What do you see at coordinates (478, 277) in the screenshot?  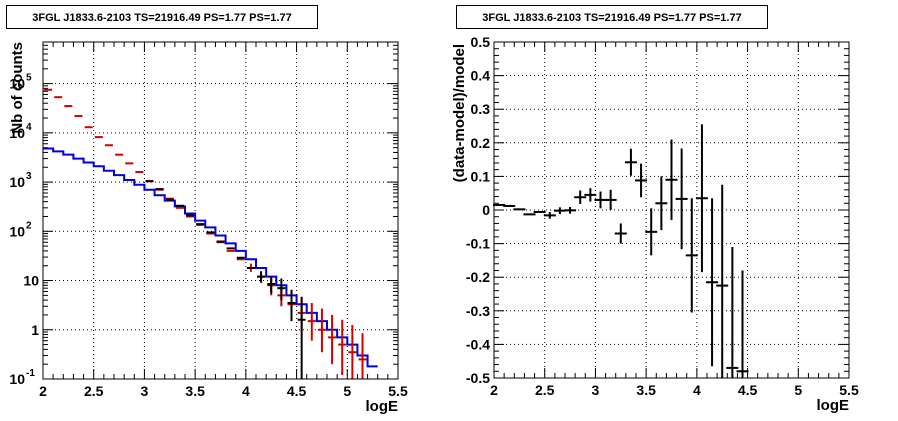 I see `y-tick-label: -0.2` at bounding box center [478, 277].